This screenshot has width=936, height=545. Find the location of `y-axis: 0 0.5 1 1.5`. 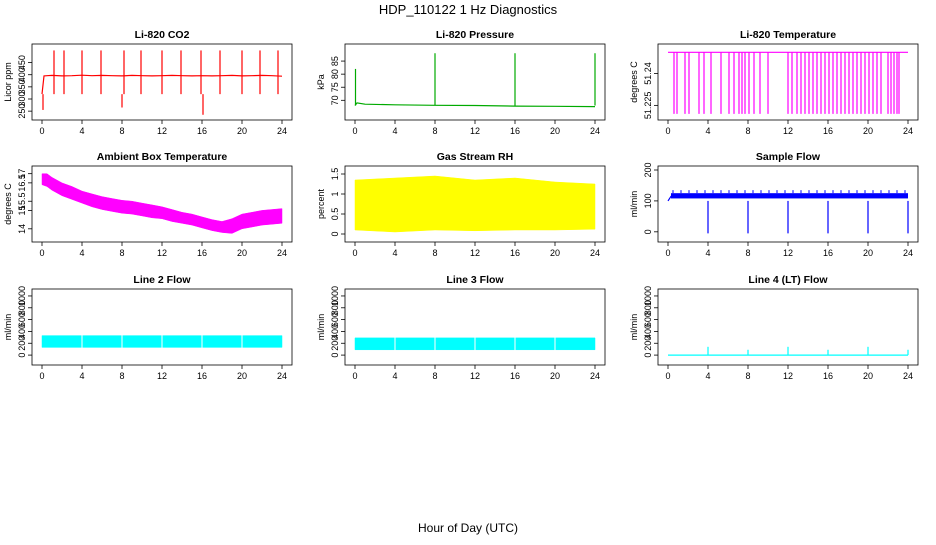

y-axis: 0 0.5 1 1.5 is located at coordinates (337, 202).